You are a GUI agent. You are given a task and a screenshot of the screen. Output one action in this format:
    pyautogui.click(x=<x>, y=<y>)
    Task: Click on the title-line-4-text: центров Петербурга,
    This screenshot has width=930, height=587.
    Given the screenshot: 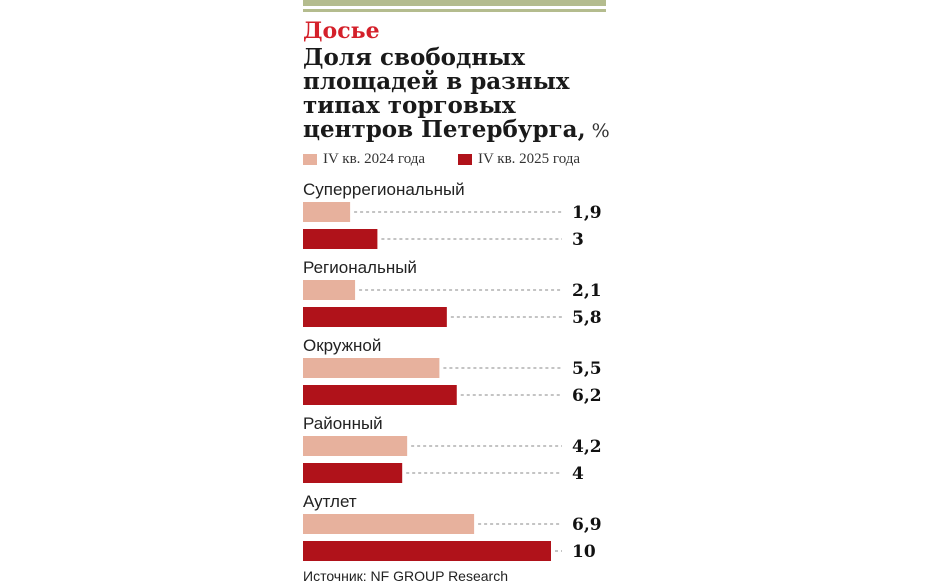 What is the action you would take?
    pyautogui.click(x=444, y=129)
    